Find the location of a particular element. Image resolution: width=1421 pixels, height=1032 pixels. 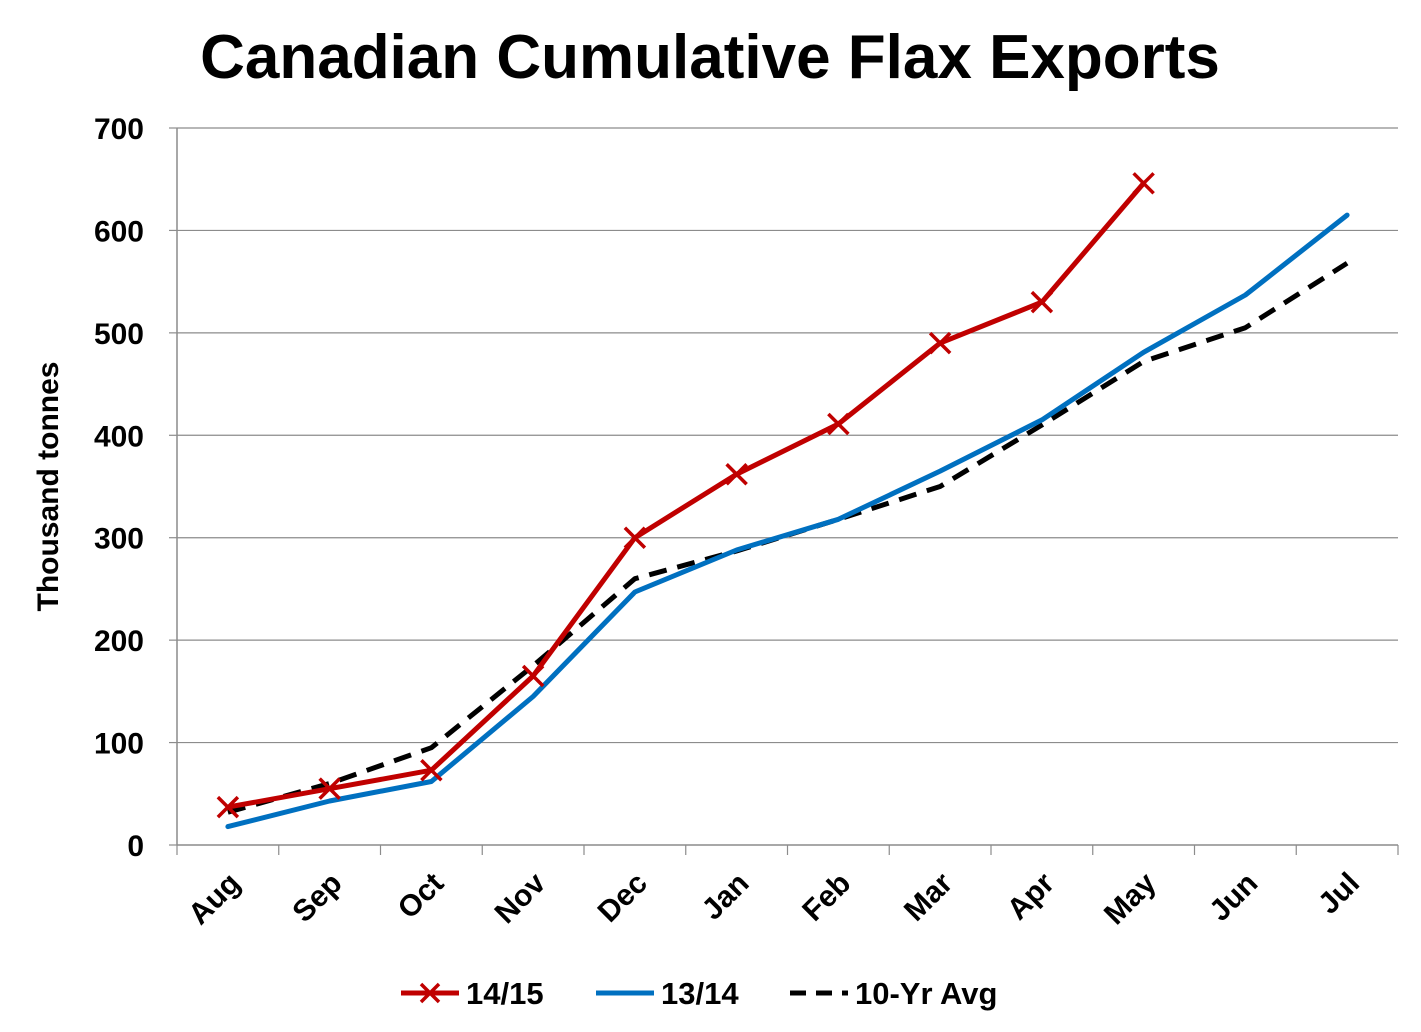

x-tick-labels: Aug Sep Oct Nov Dec Jan Feb Mar Apr May Jun Jul is located at coordinates (774, 898).